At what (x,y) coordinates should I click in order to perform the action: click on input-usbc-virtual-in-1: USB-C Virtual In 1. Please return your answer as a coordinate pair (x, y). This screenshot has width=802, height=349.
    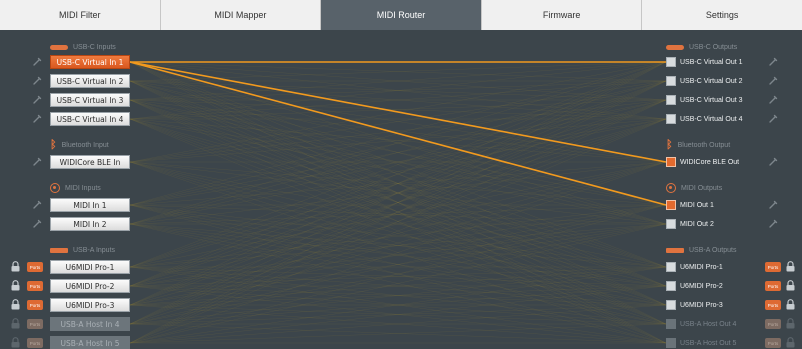
    Looking at the image, I should click on (90, 62).